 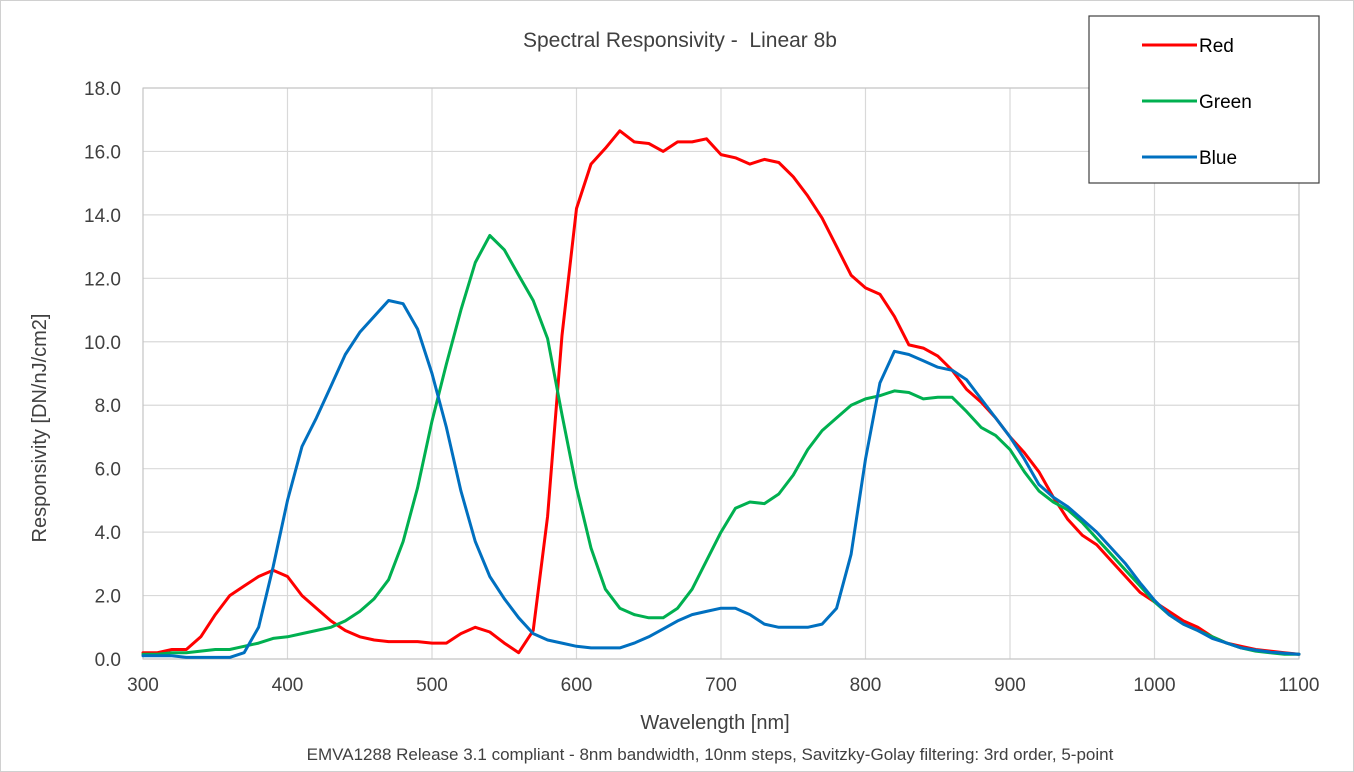 What do you see at coordinates (1154, 685) in the screenshot?
I see `x-tick-label: 1000` at bounding box center [1154, 685].